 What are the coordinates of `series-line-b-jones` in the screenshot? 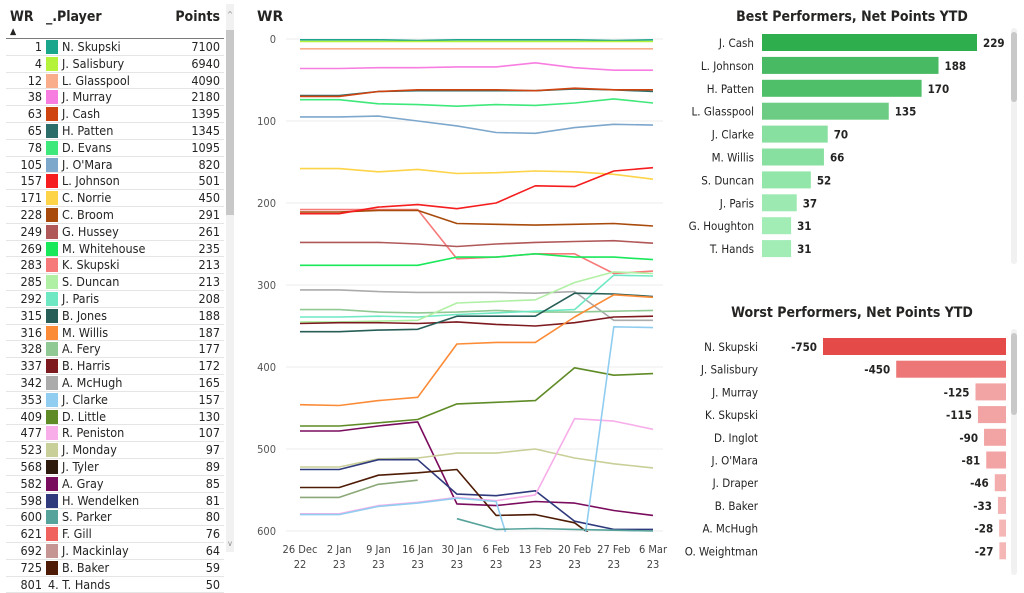 It's located at (476, 312).